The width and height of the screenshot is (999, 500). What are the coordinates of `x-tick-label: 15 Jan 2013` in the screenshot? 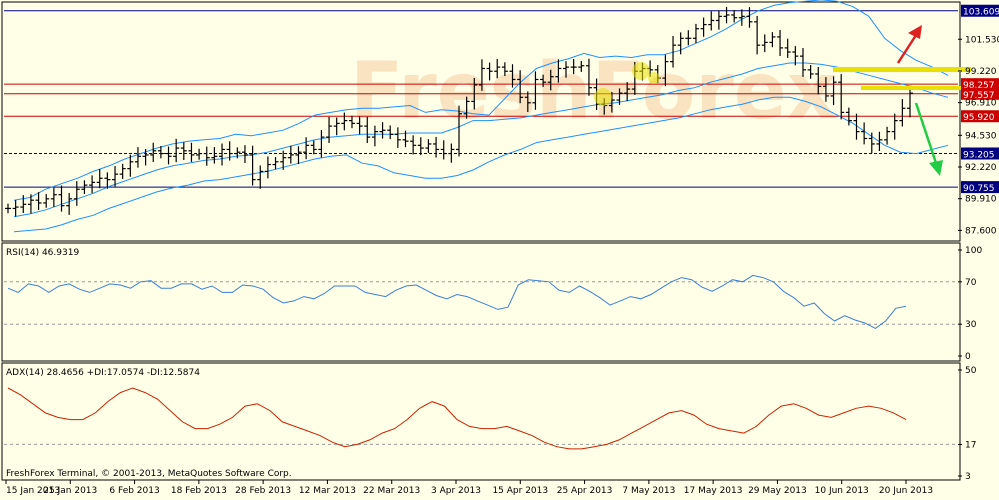 It's located at (33, 491).